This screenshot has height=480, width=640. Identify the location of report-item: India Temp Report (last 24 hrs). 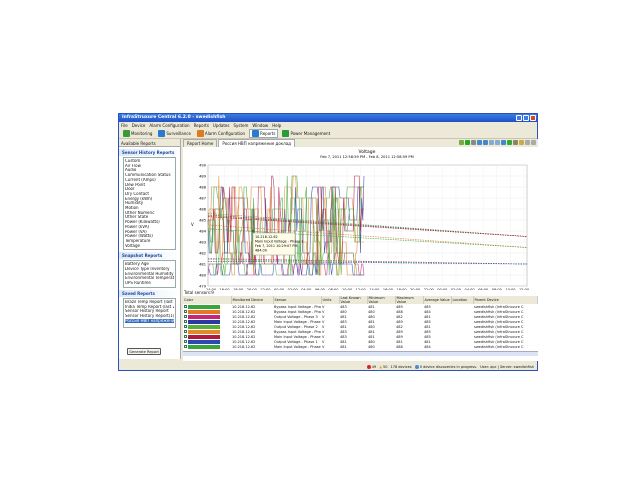
(149, 306).